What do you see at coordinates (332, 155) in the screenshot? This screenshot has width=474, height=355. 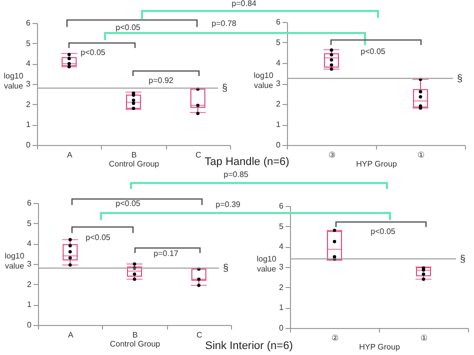 I see `x-tick-label: ③` at bounding box center [332, 155].